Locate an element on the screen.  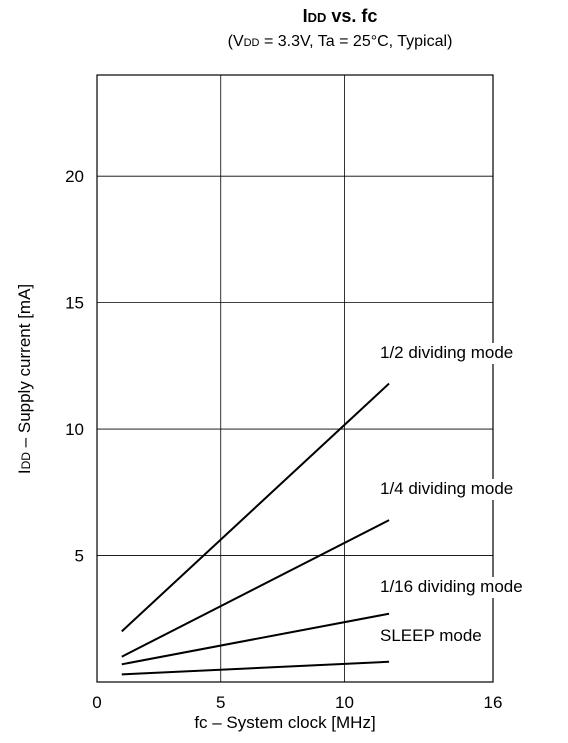
y-tick-label: 20 is located at coordinates (74, 176).